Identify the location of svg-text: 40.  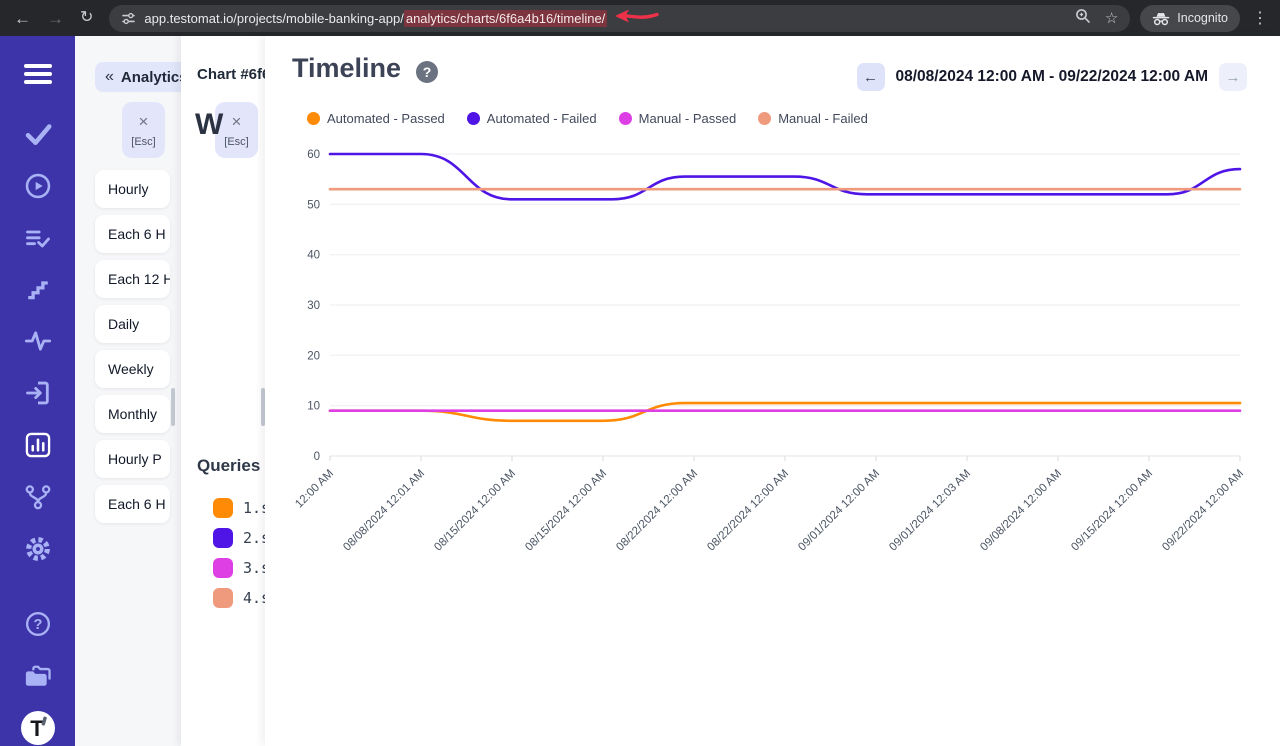
(313, 256).